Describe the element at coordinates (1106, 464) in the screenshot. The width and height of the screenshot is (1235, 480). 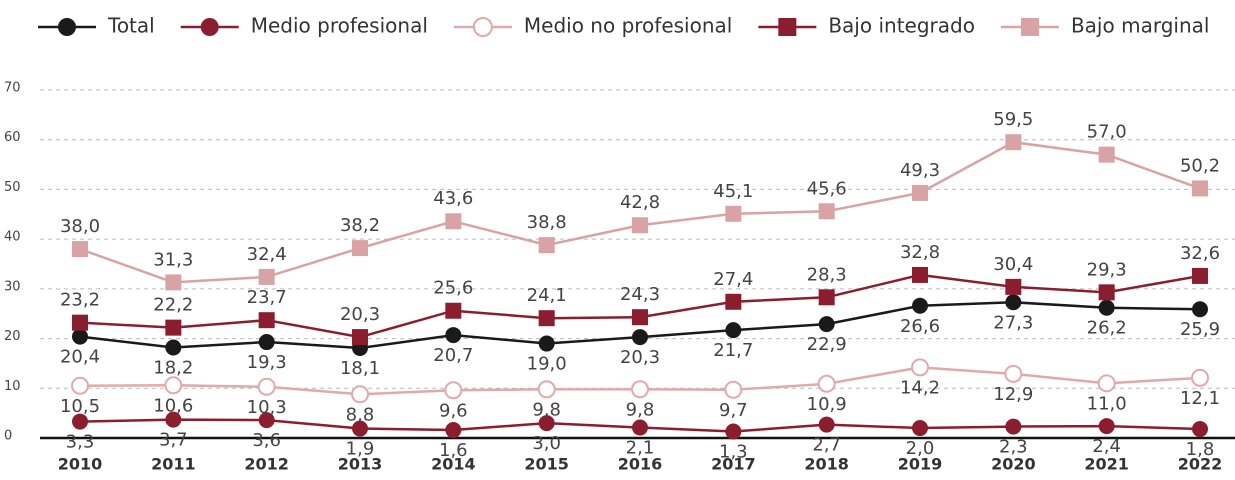
I see `x-tick-label: 2021` at that location.